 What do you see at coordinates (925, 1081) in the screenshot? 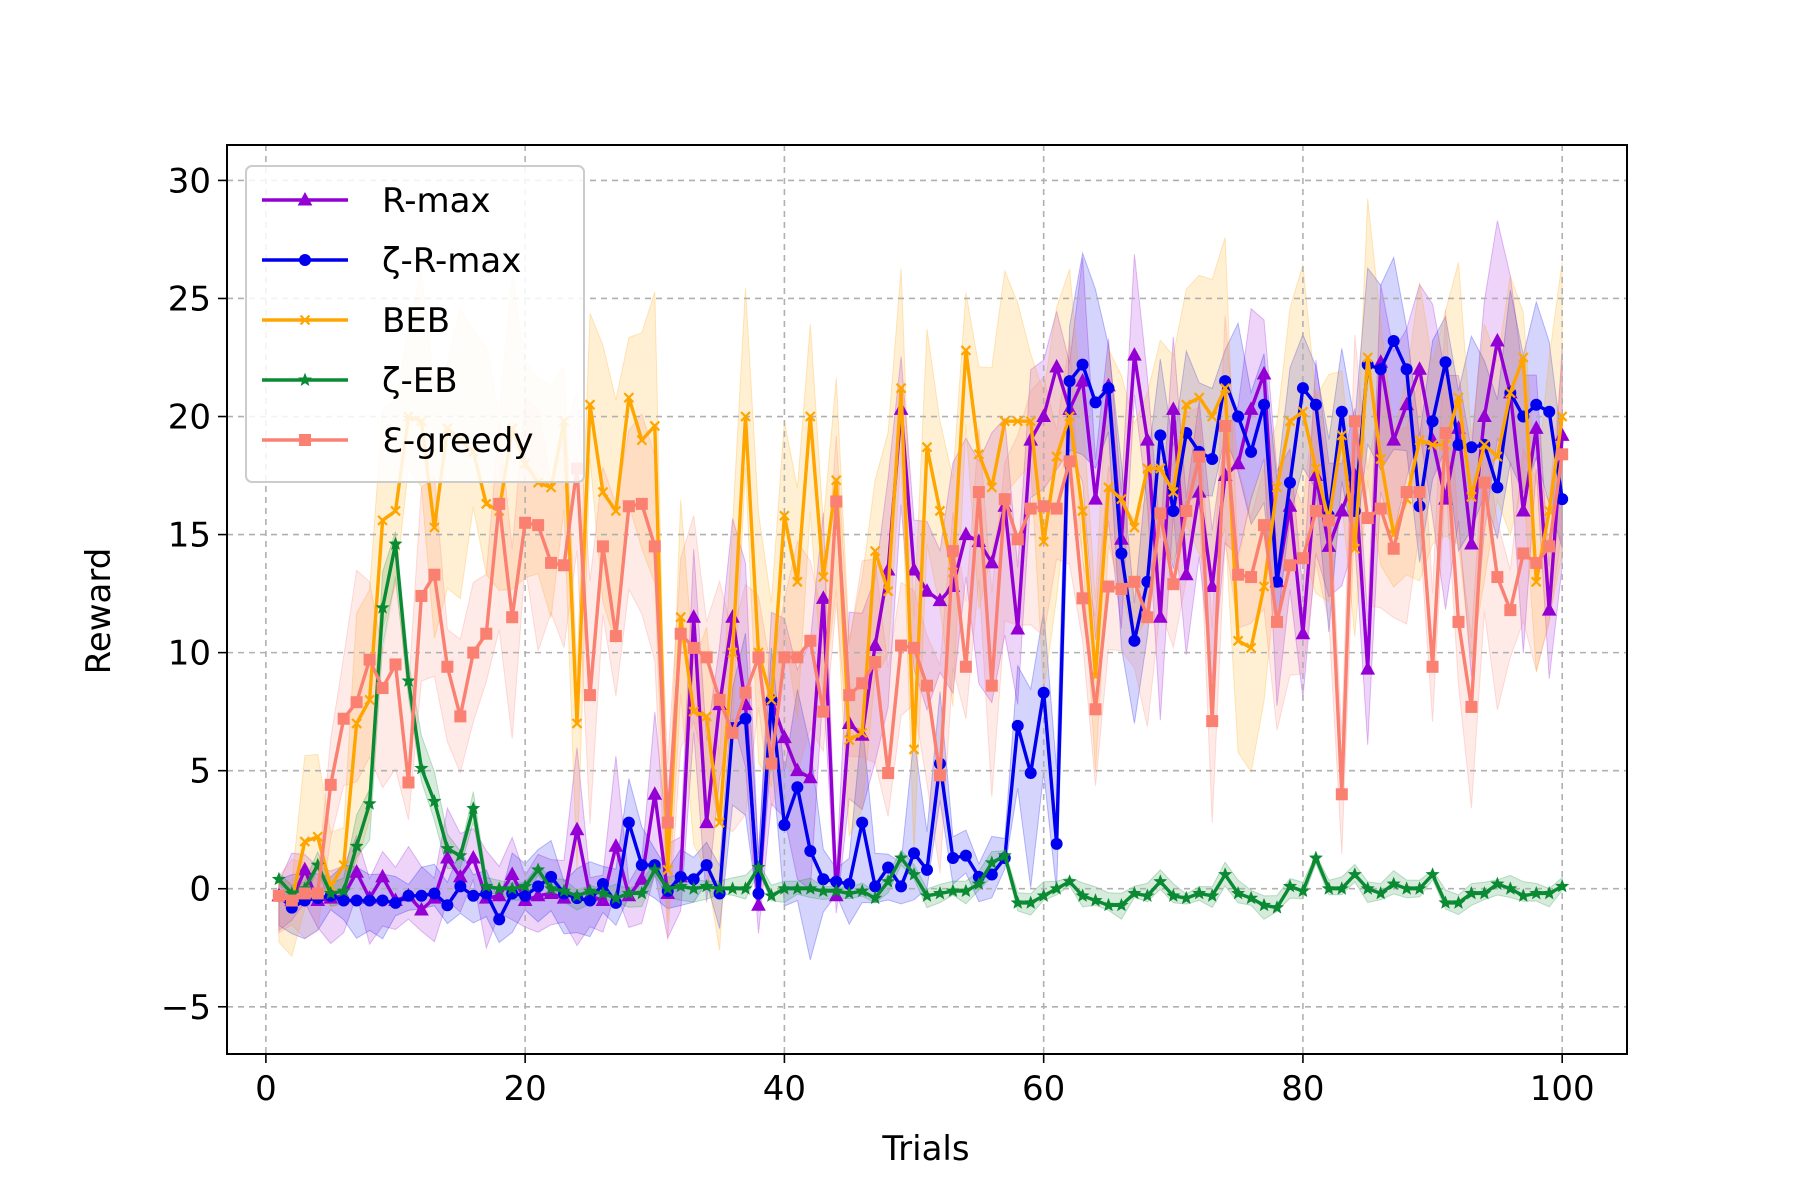
I see `x-axis-ticks: 0 20 40 60 80 100` at bounding box center [925, 1081].